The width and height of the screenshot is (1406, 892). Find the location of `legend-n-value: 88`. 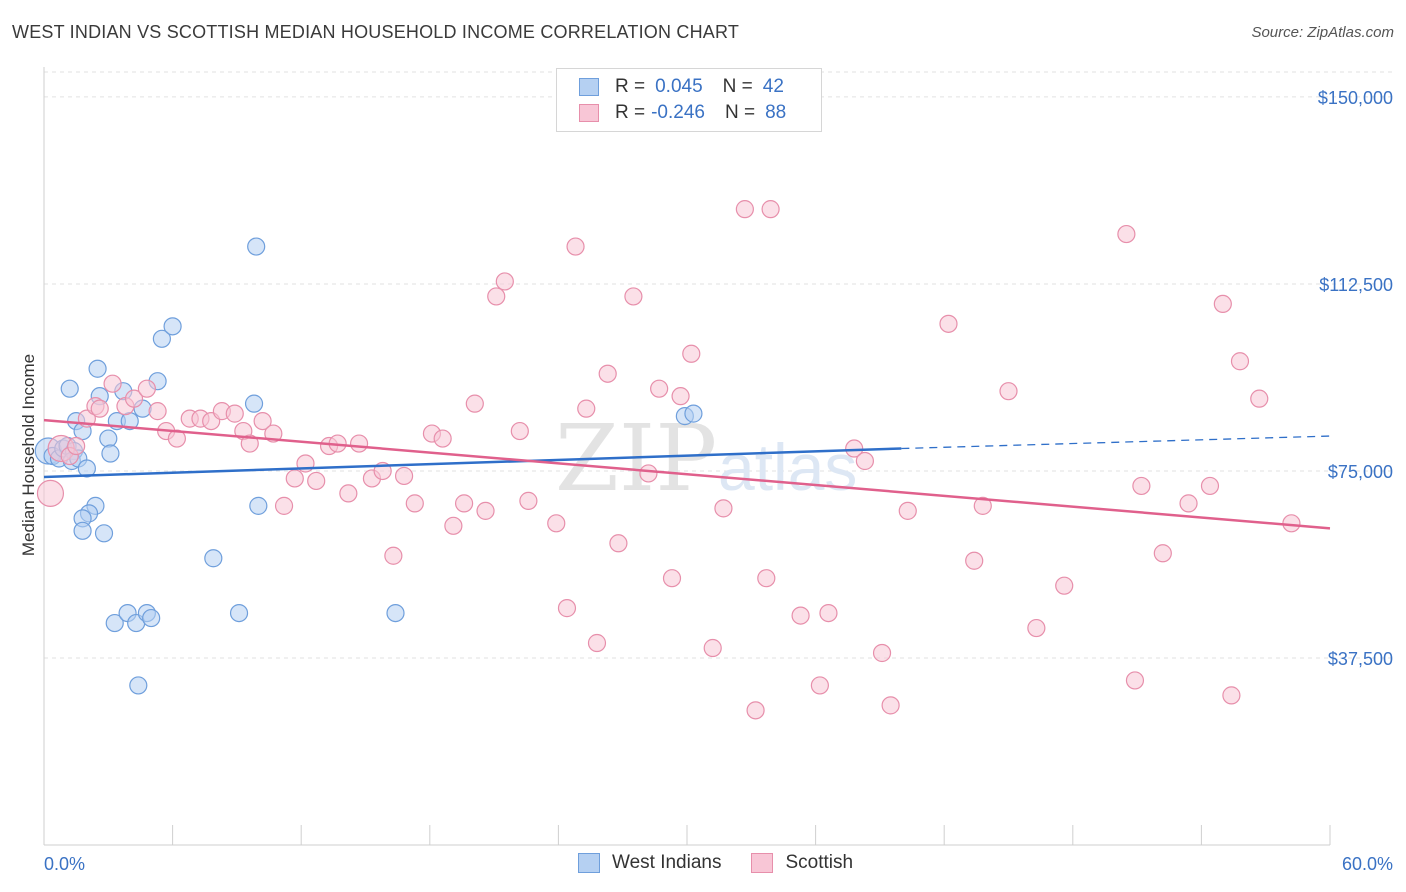

legend-n-value: 88 is located at coordinates (776, 112).